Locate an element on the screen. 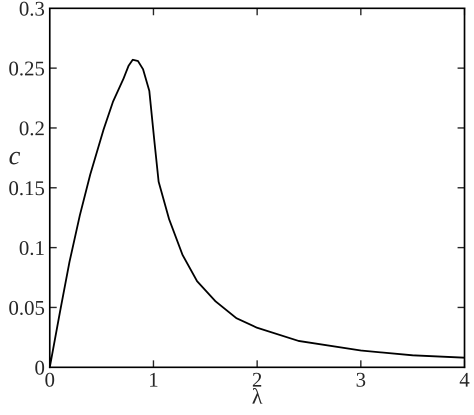  y-tick-label: 0.1 is located at coordinates (32, 248).